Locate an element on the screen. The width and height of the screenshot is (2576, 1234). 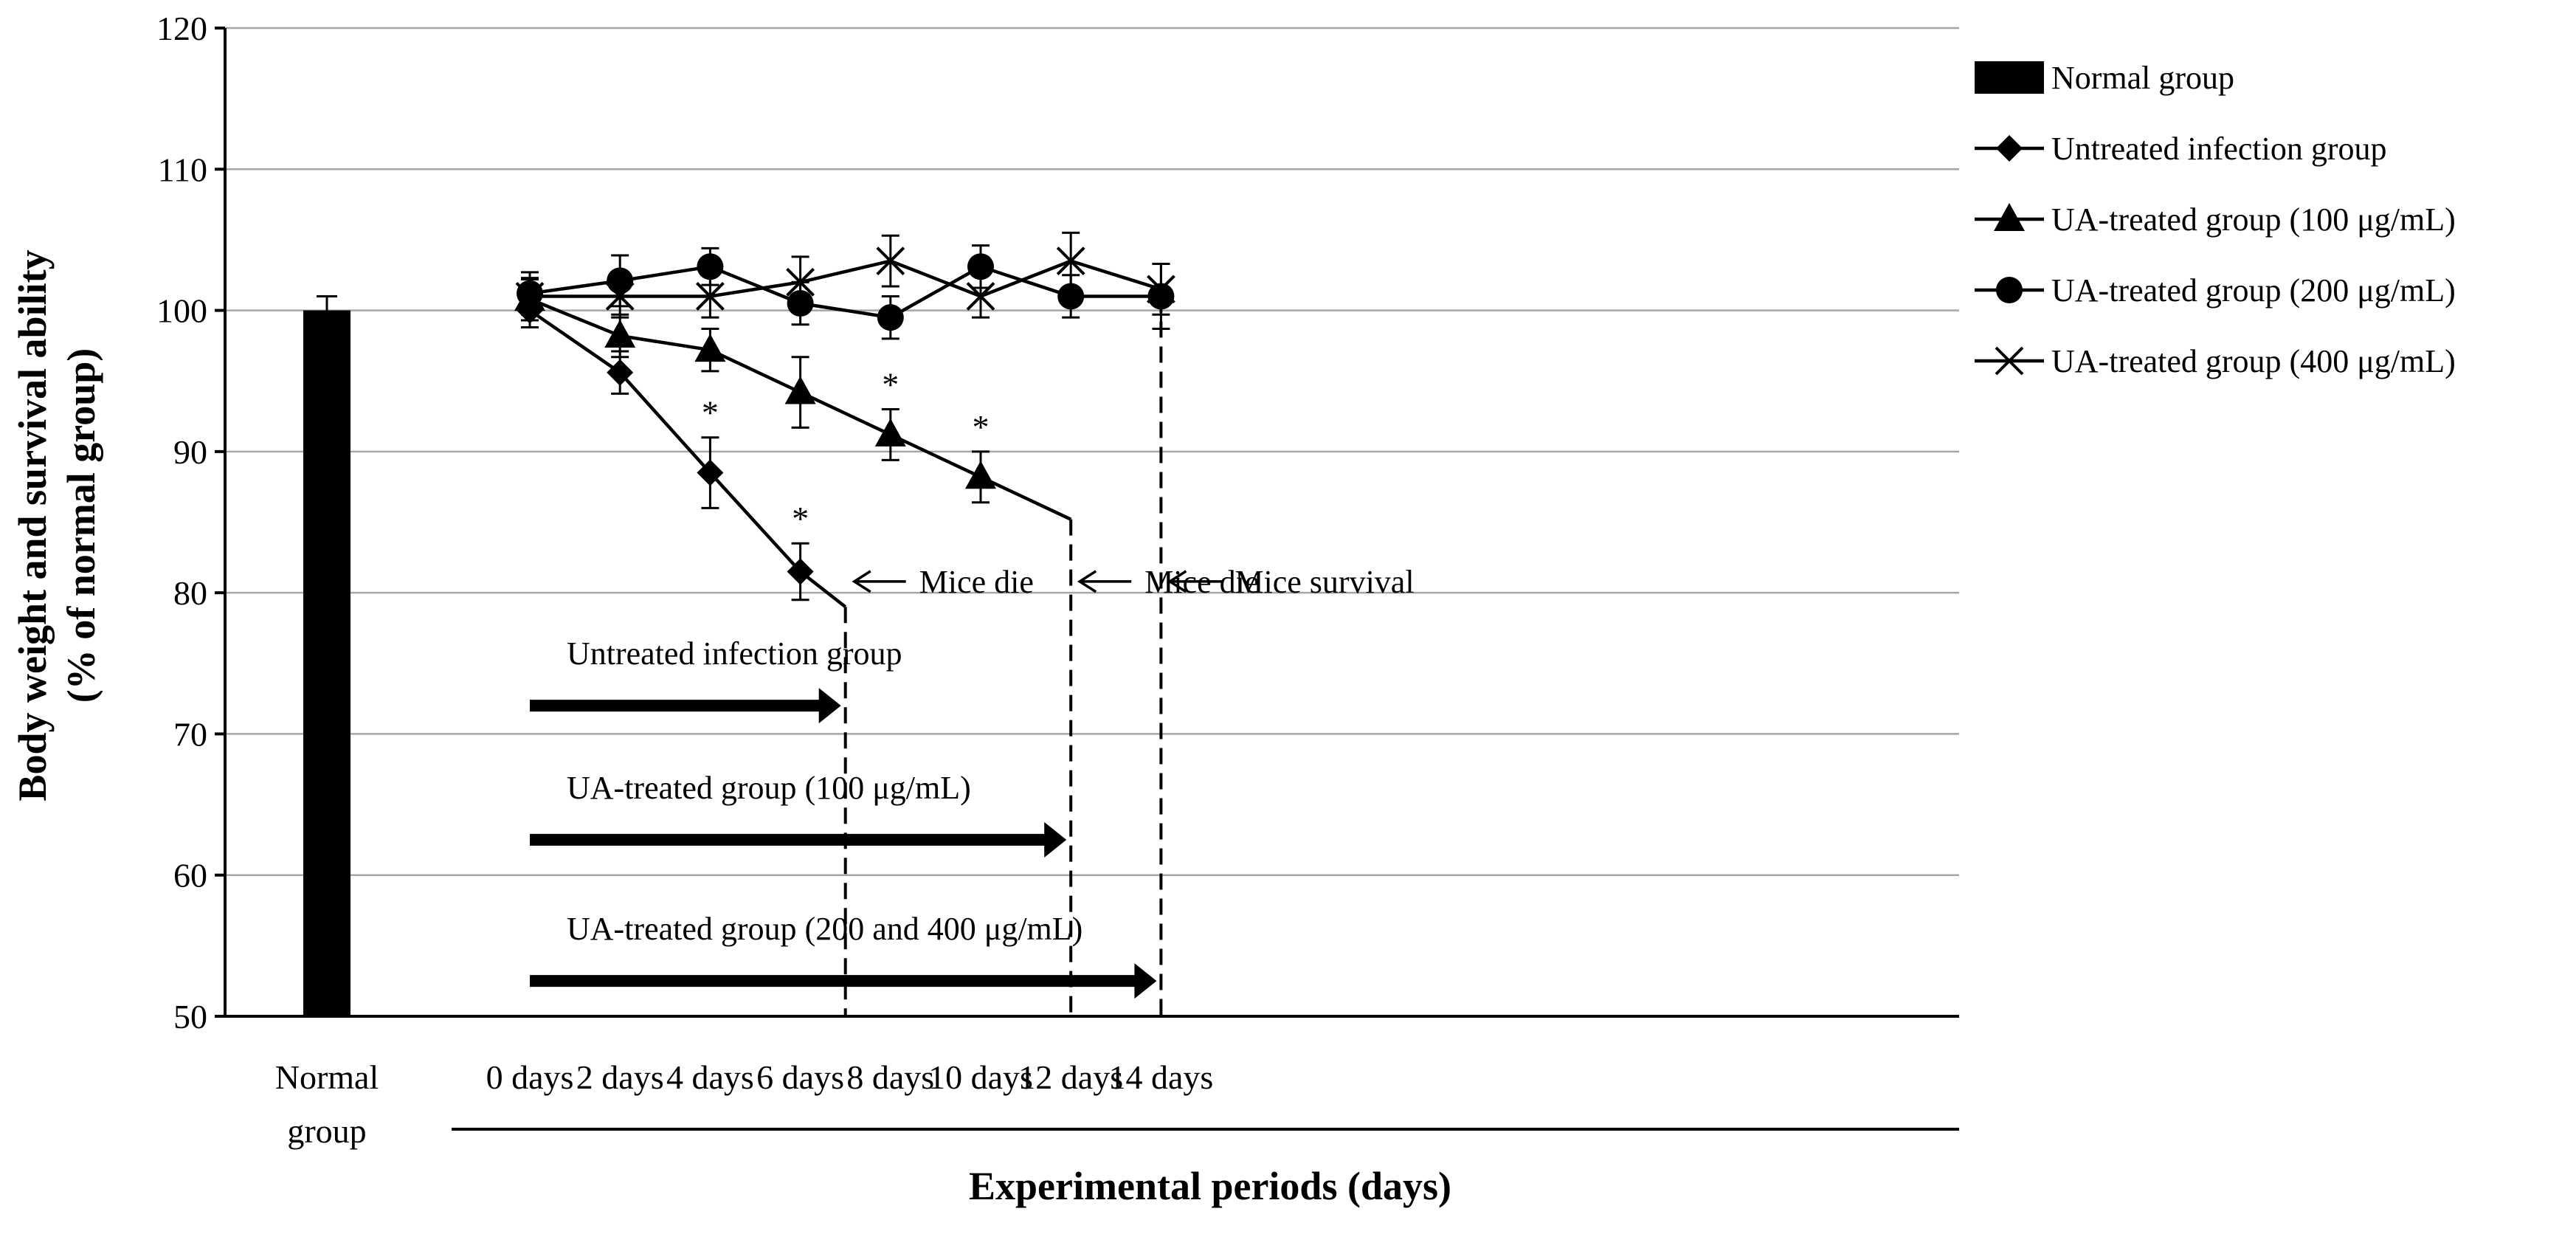
normal-bar-layer is located at coordinates (327, 655).